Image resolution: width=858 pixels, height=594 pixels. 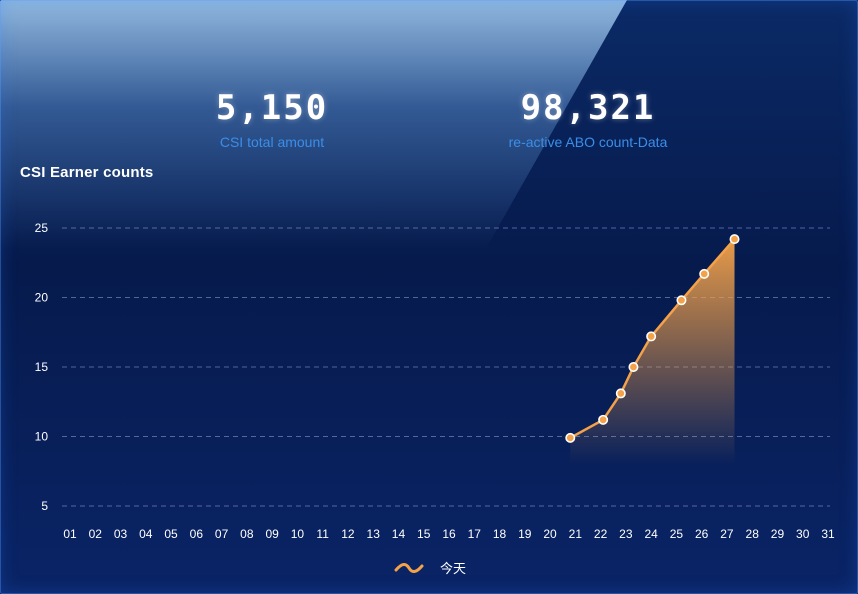 I want to click on x-tick-label: 08, so click(x=247, y=534).